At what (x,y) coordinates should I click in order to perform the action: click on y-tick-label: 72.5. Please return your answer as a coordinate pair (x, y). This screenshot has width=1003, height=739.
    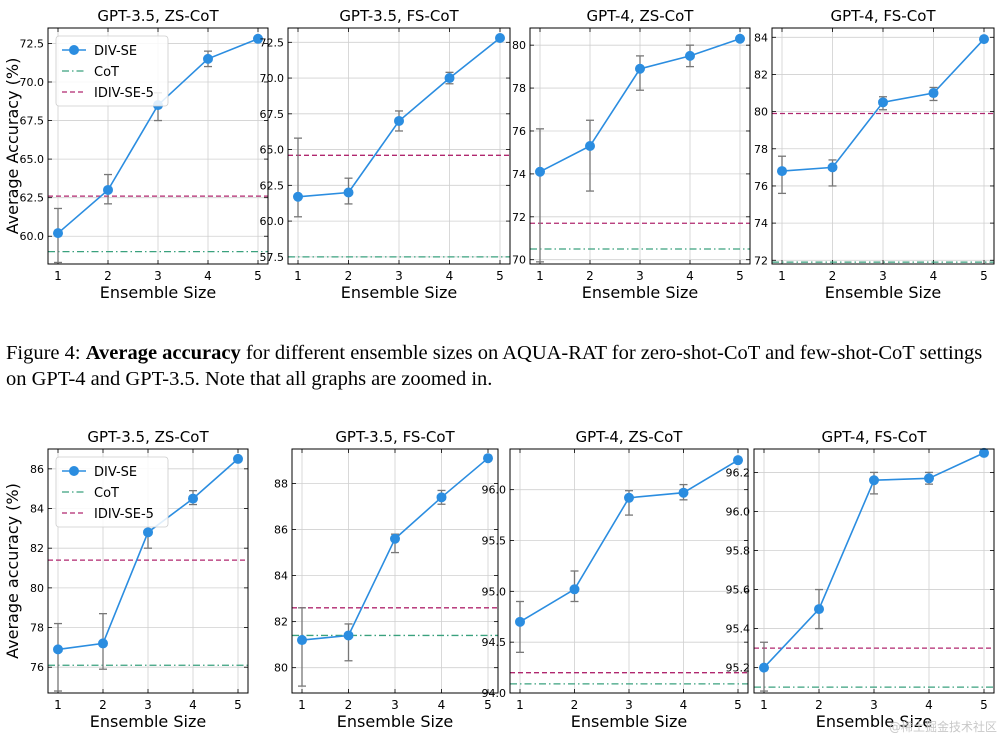
    Looking at the image, I should click on (272, 42).